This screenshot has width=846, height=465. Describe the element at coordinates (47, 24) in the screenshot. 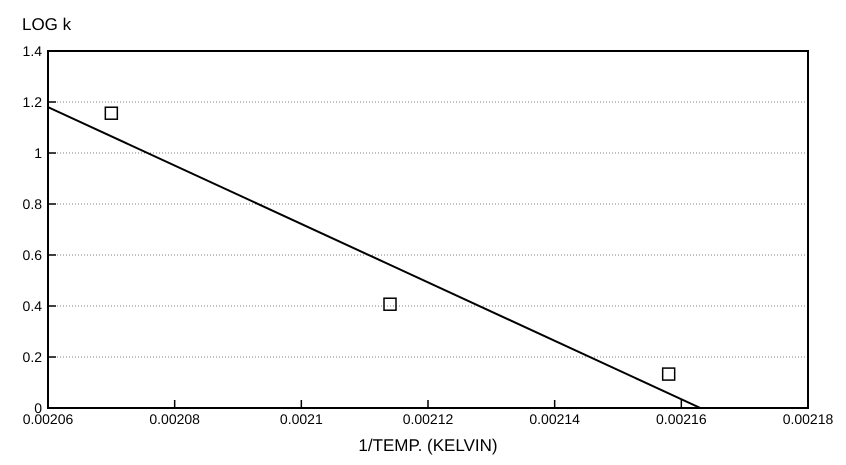

I see `y-axis-title: LOG k` at that location.